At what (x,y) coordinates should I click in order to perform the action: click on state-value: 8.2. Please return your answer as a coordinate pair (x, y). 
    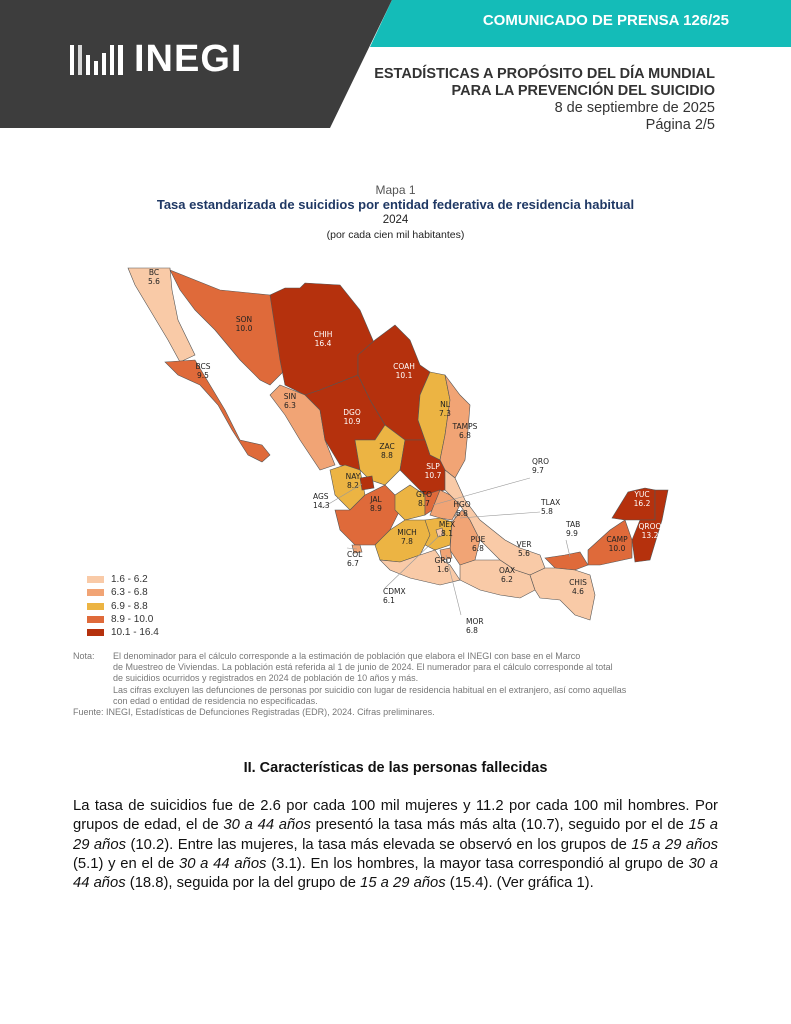
    Looking at the image, I should click on (353, 485).